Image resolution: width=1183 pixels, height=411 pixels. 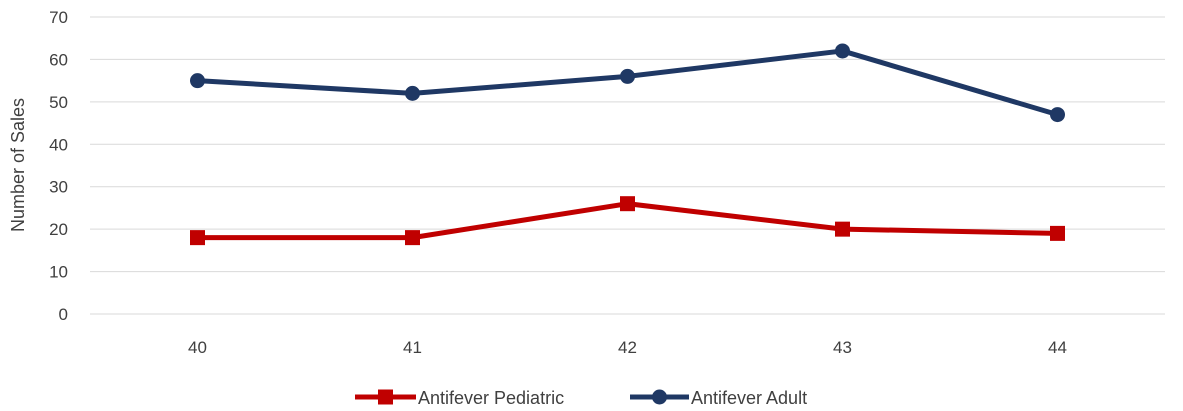 What do you see at coordinates (1057, 347) in the screenshot?
I see `x-tick-label: 44` at bounding box center [1057, 347].